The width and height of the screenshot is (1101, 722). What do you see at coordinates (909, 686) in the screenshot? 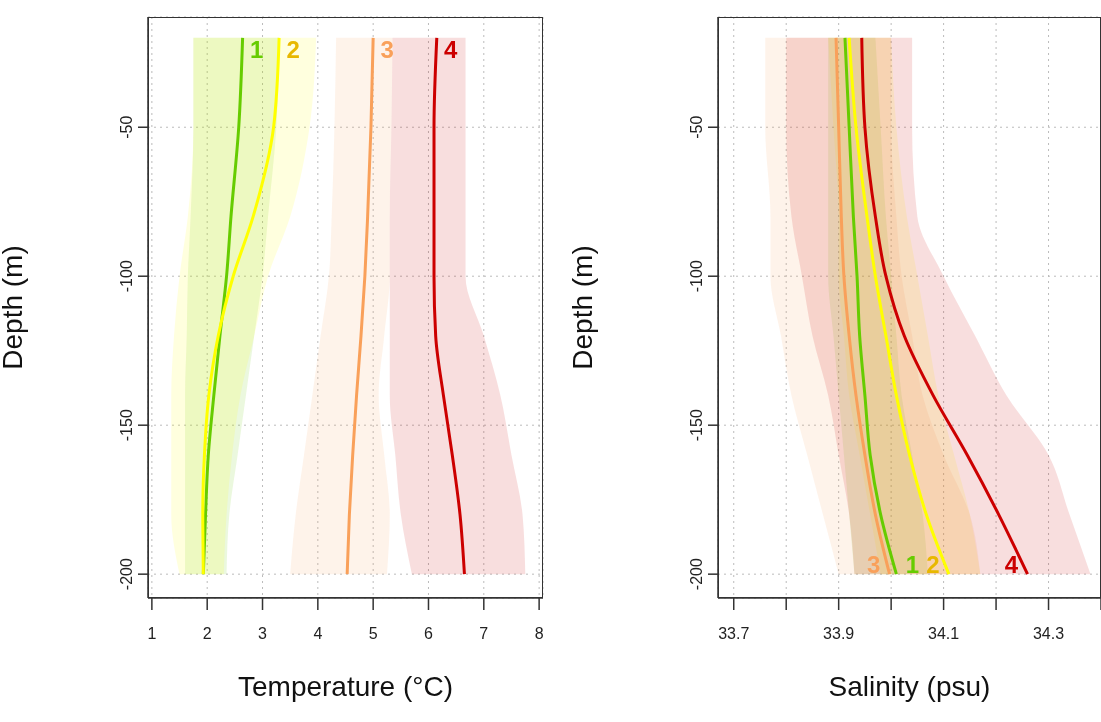
I see `x-axis-title: Salinity (psu)` at bounding box center [909, 686].